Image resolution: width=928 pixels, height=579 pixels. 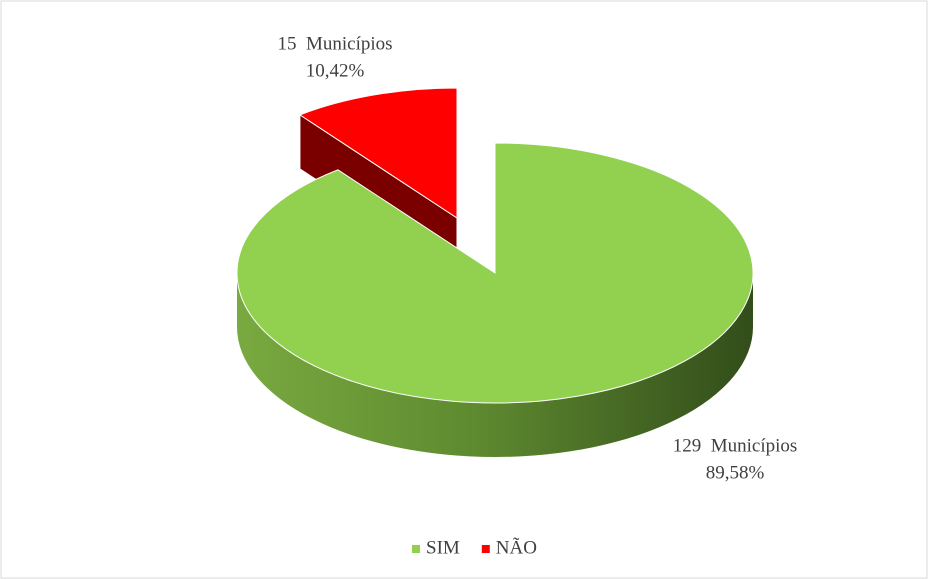 What do you see at coordinates (335, 70) in the screenshot?
I see `percentage-label: 10,42%` at bounding box center [335, 70].